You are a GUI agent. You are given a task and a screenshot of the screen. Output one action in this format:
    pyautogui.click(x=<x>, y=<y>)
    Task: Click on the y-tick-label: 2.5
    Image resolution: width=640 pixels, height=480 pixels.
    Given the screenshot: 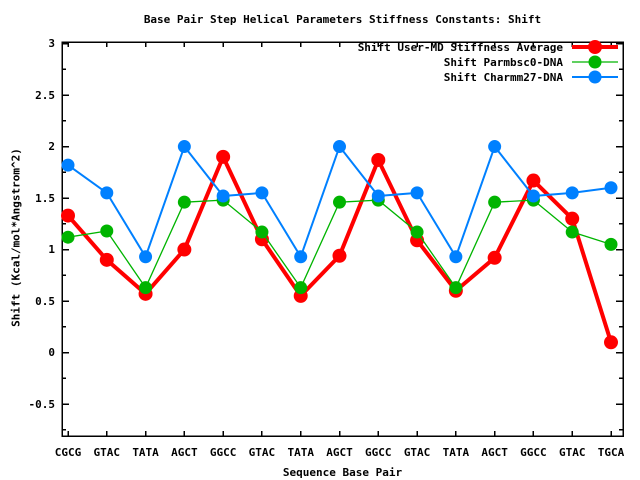 What is the action you would take?
    pyautogui.click(x=45, y=95)
    